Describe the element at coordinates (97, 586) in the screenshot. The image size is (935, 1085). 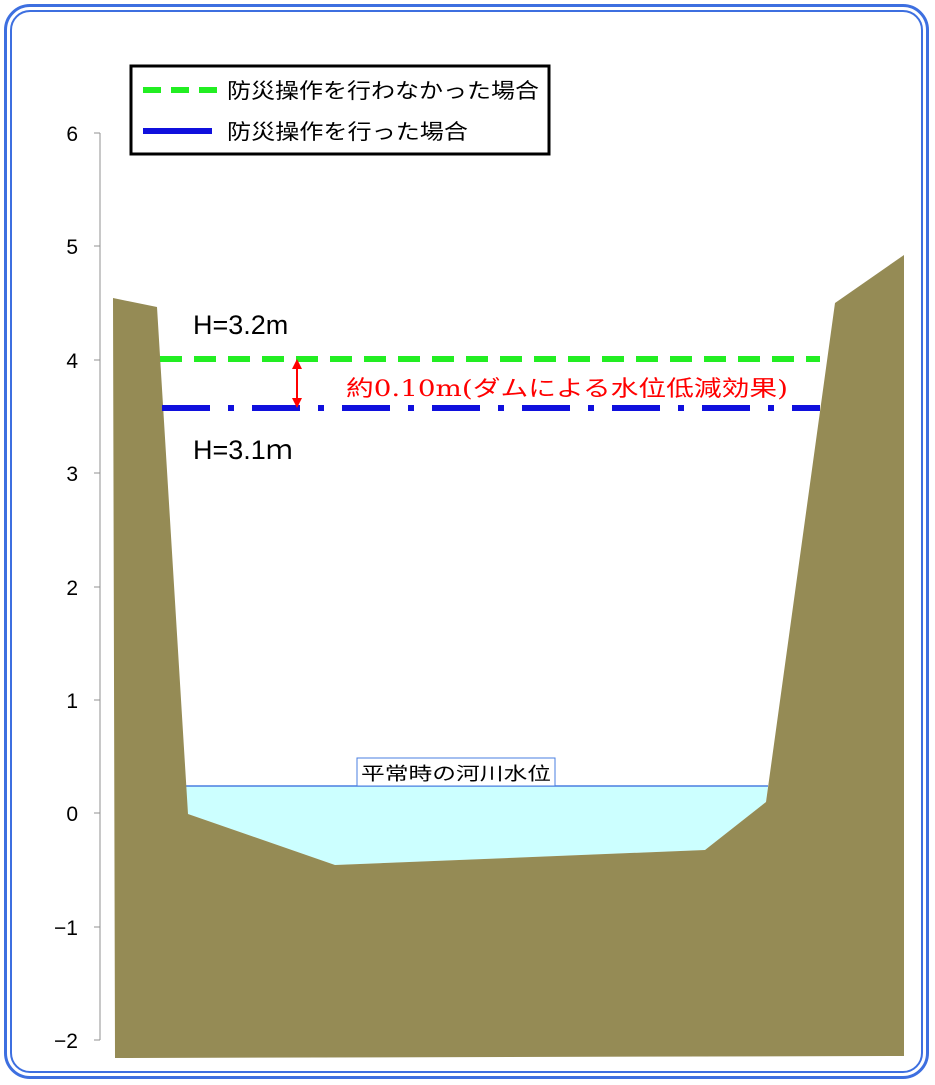
I see `y-axis-ticks` at that location.